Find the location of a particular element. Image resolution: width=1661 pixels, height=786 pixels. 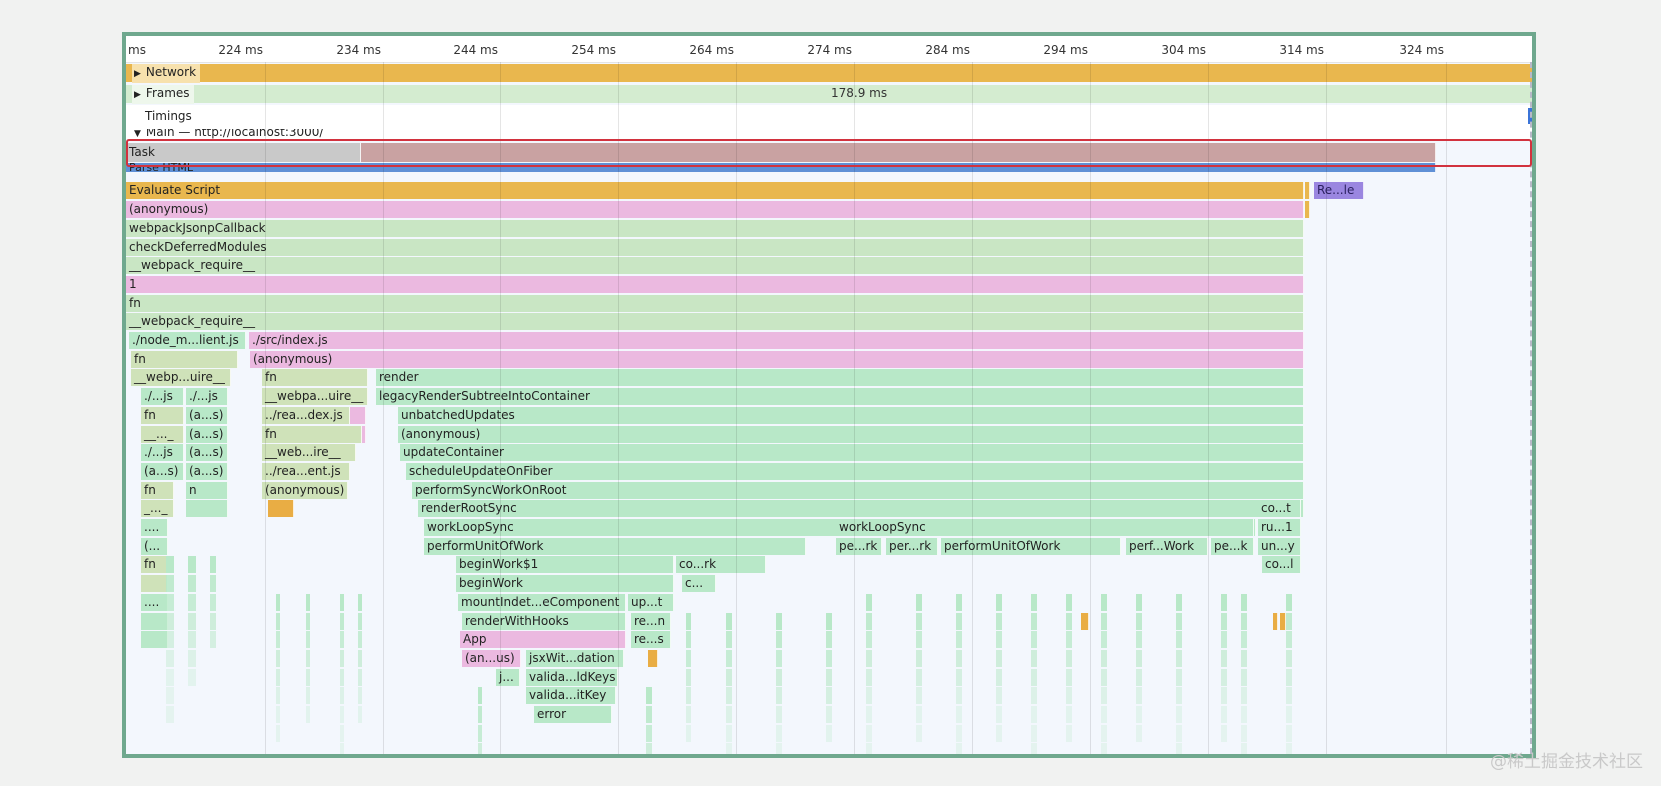

flame-call-rea-dex-js: ../rea...dex.js is located at coordinates (306, 415).